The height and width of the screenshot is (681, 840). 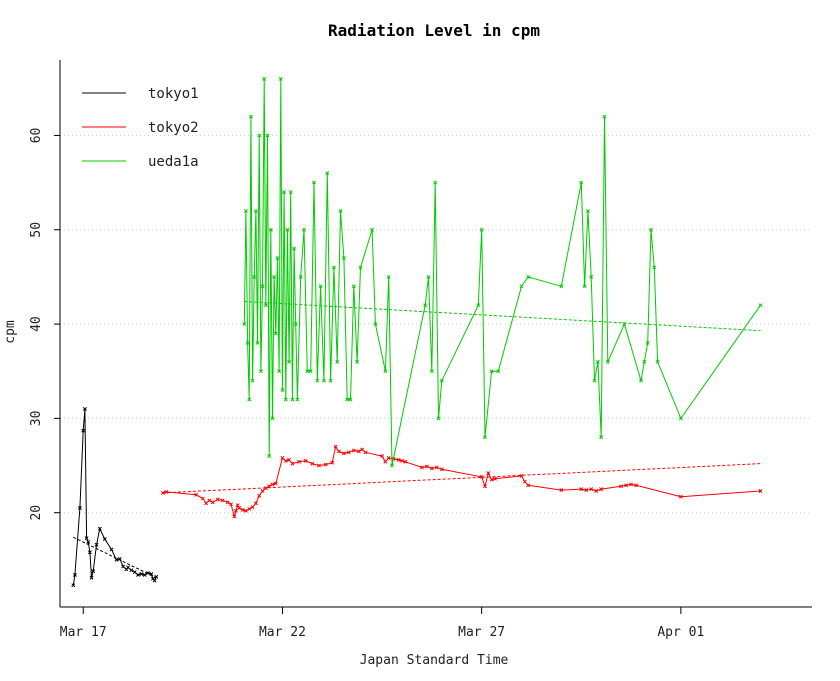 What do you see at coordinates (36, 513) in the screenshot?
I see `y-tick-label: 20` at bounding box center [36, 513].